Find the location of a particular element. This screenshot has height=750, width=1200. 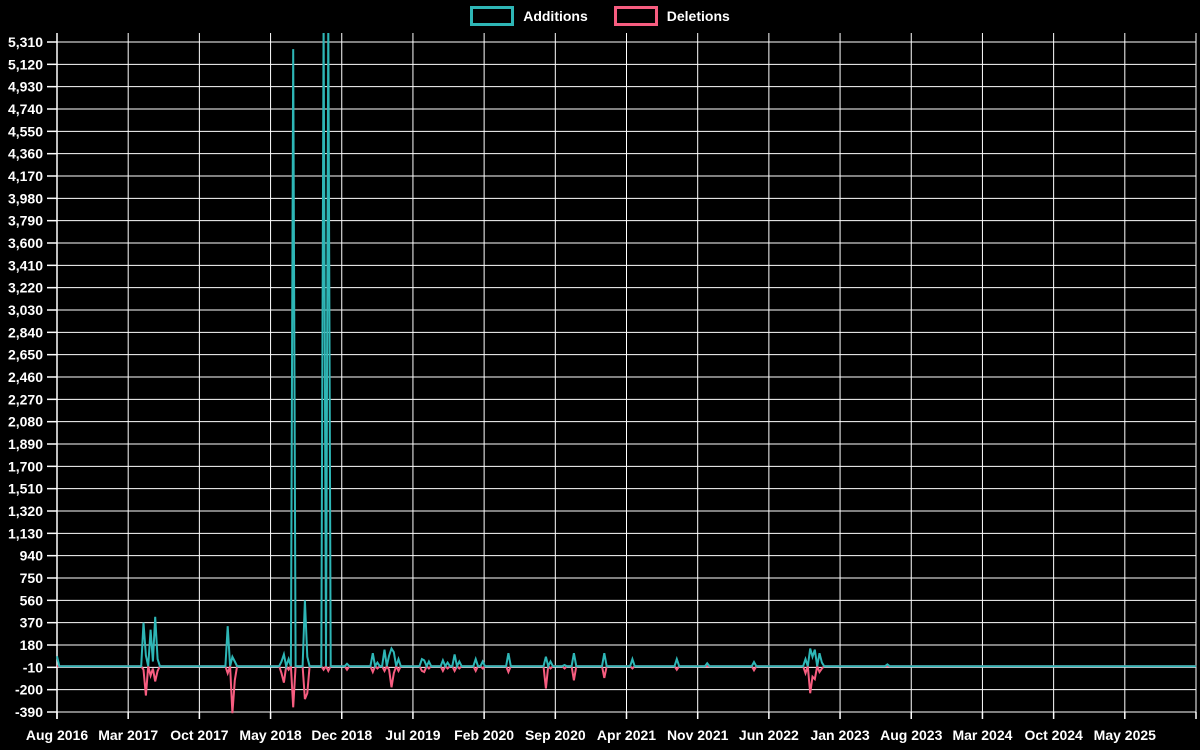

svg-text: May 2025 is located at coordinates (1125, 735).